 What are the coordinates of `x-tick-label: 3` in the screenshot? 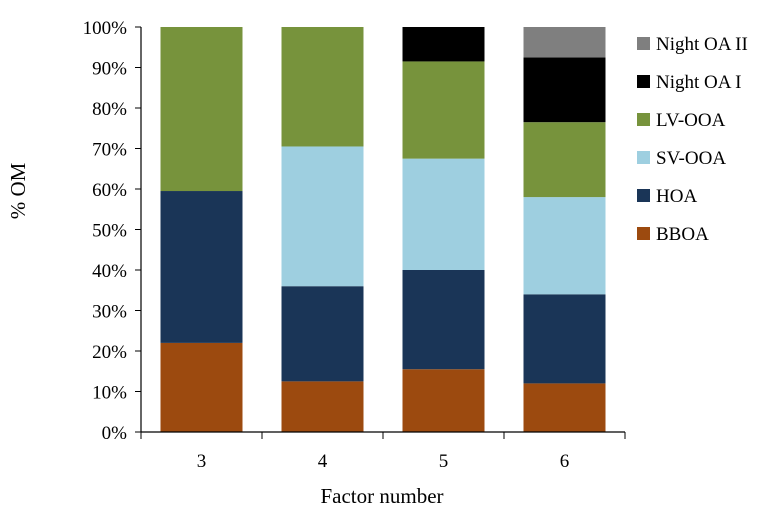 It's located at (202, 461).